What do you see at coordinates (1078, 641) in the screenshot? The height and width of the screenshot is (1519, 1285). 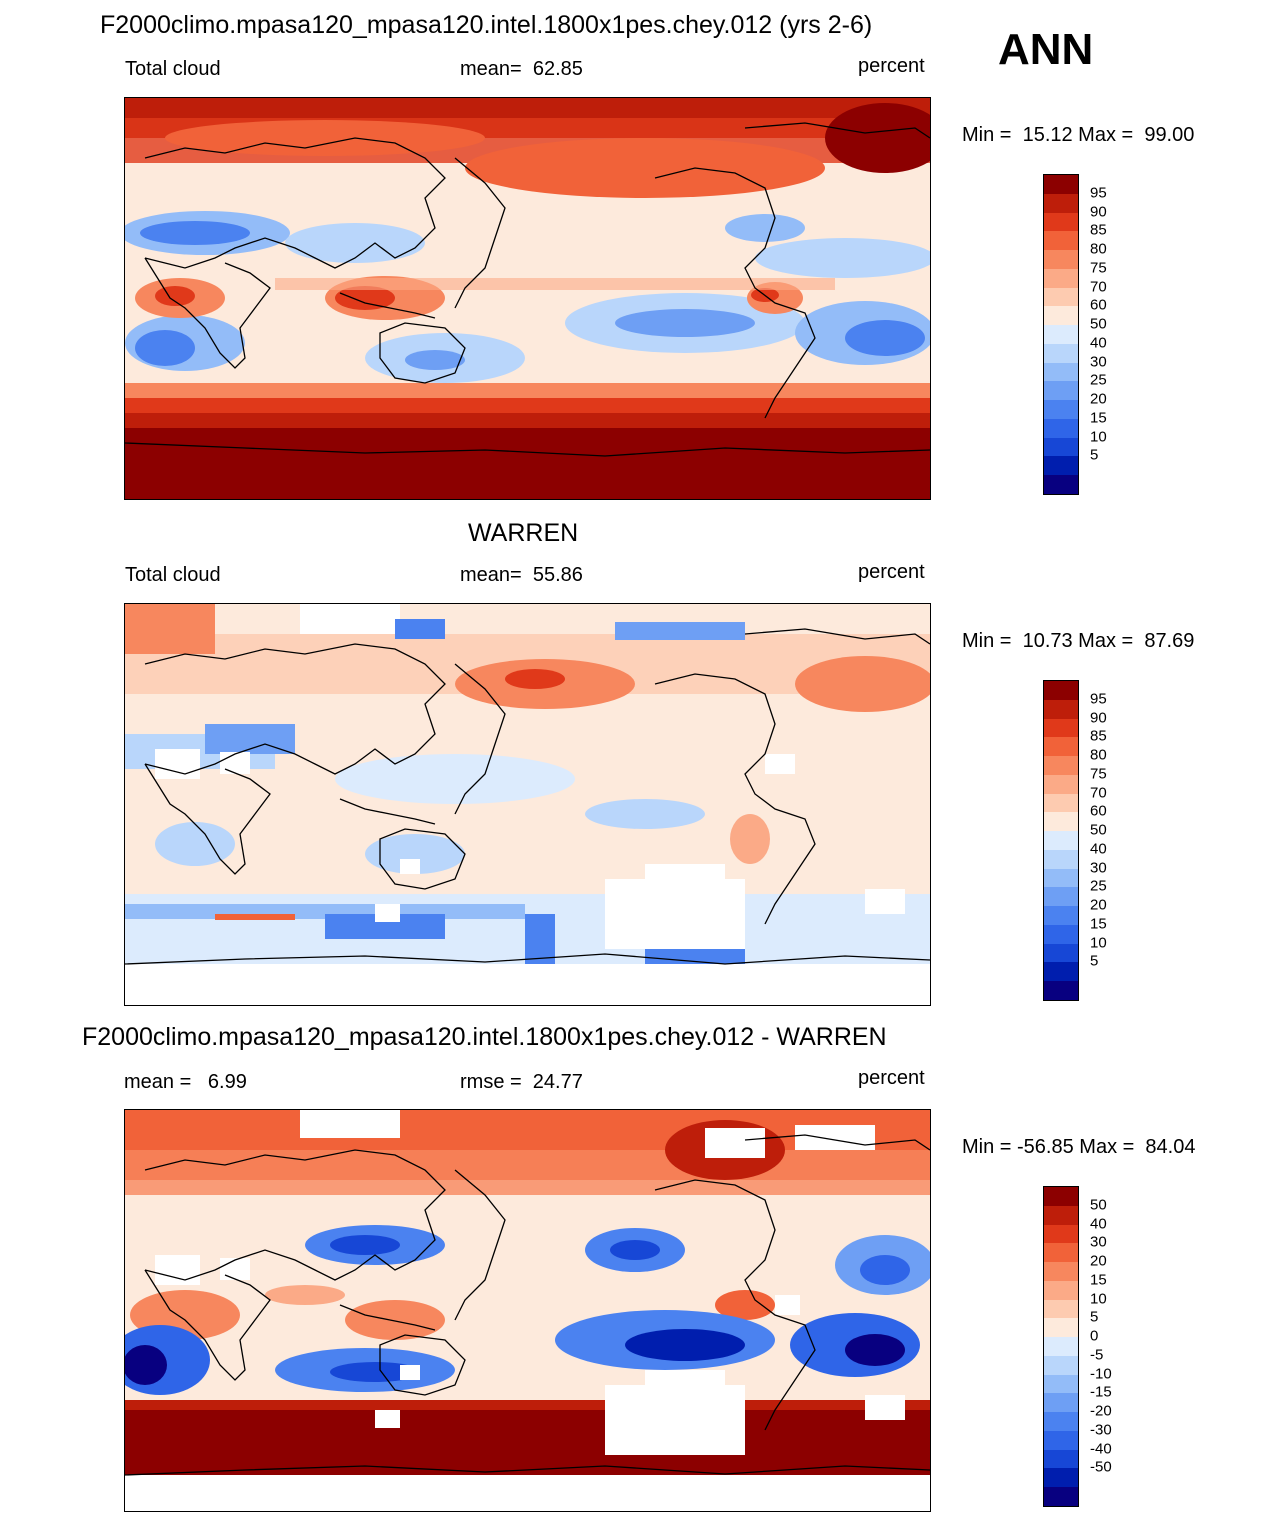 I see `panel-2-minmax: Min = 10.73 Max = 87.69` at bounding box center [1078, 641].